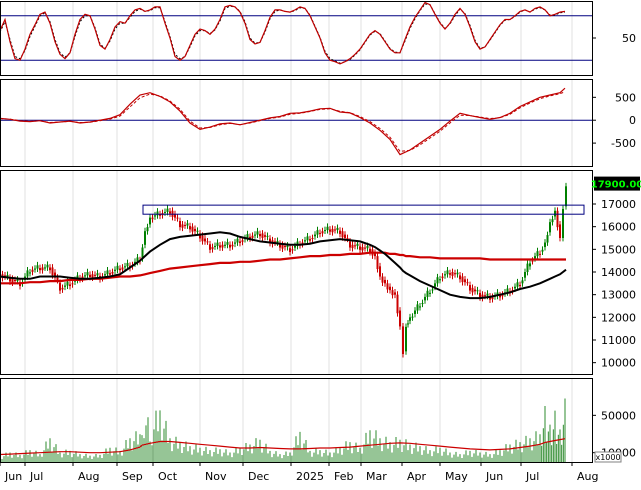  I want to click on x-tick-label: Jul, so click(532, 476).